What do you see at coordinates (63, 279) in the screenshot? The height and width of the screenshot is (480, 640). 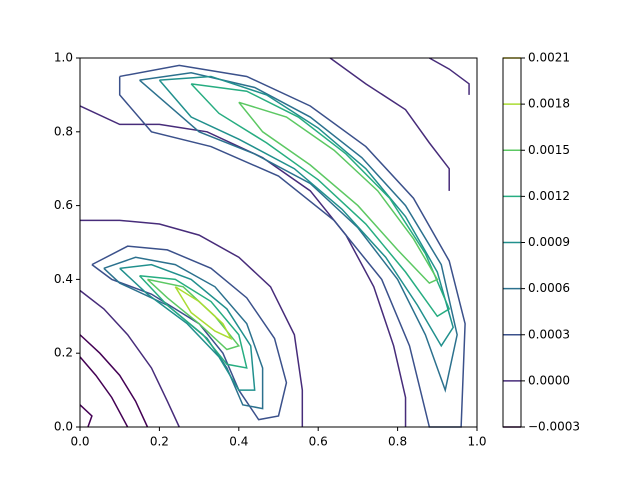 I see `y-tick-label: 0.4` at bounding box center [63, 279].